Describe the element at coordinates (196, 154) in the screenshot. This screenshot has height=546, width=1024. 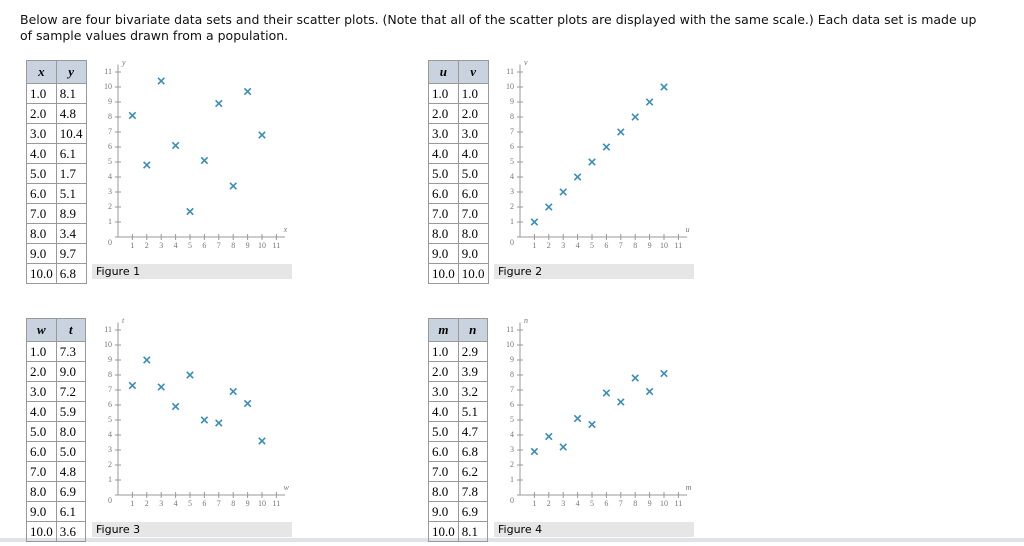
I see `scatter-plot: 1 2 3 4 5 6 7 8 9 10 11 0 1 2 3 4 5 6 7 8 9 10 11 y x` at that location.